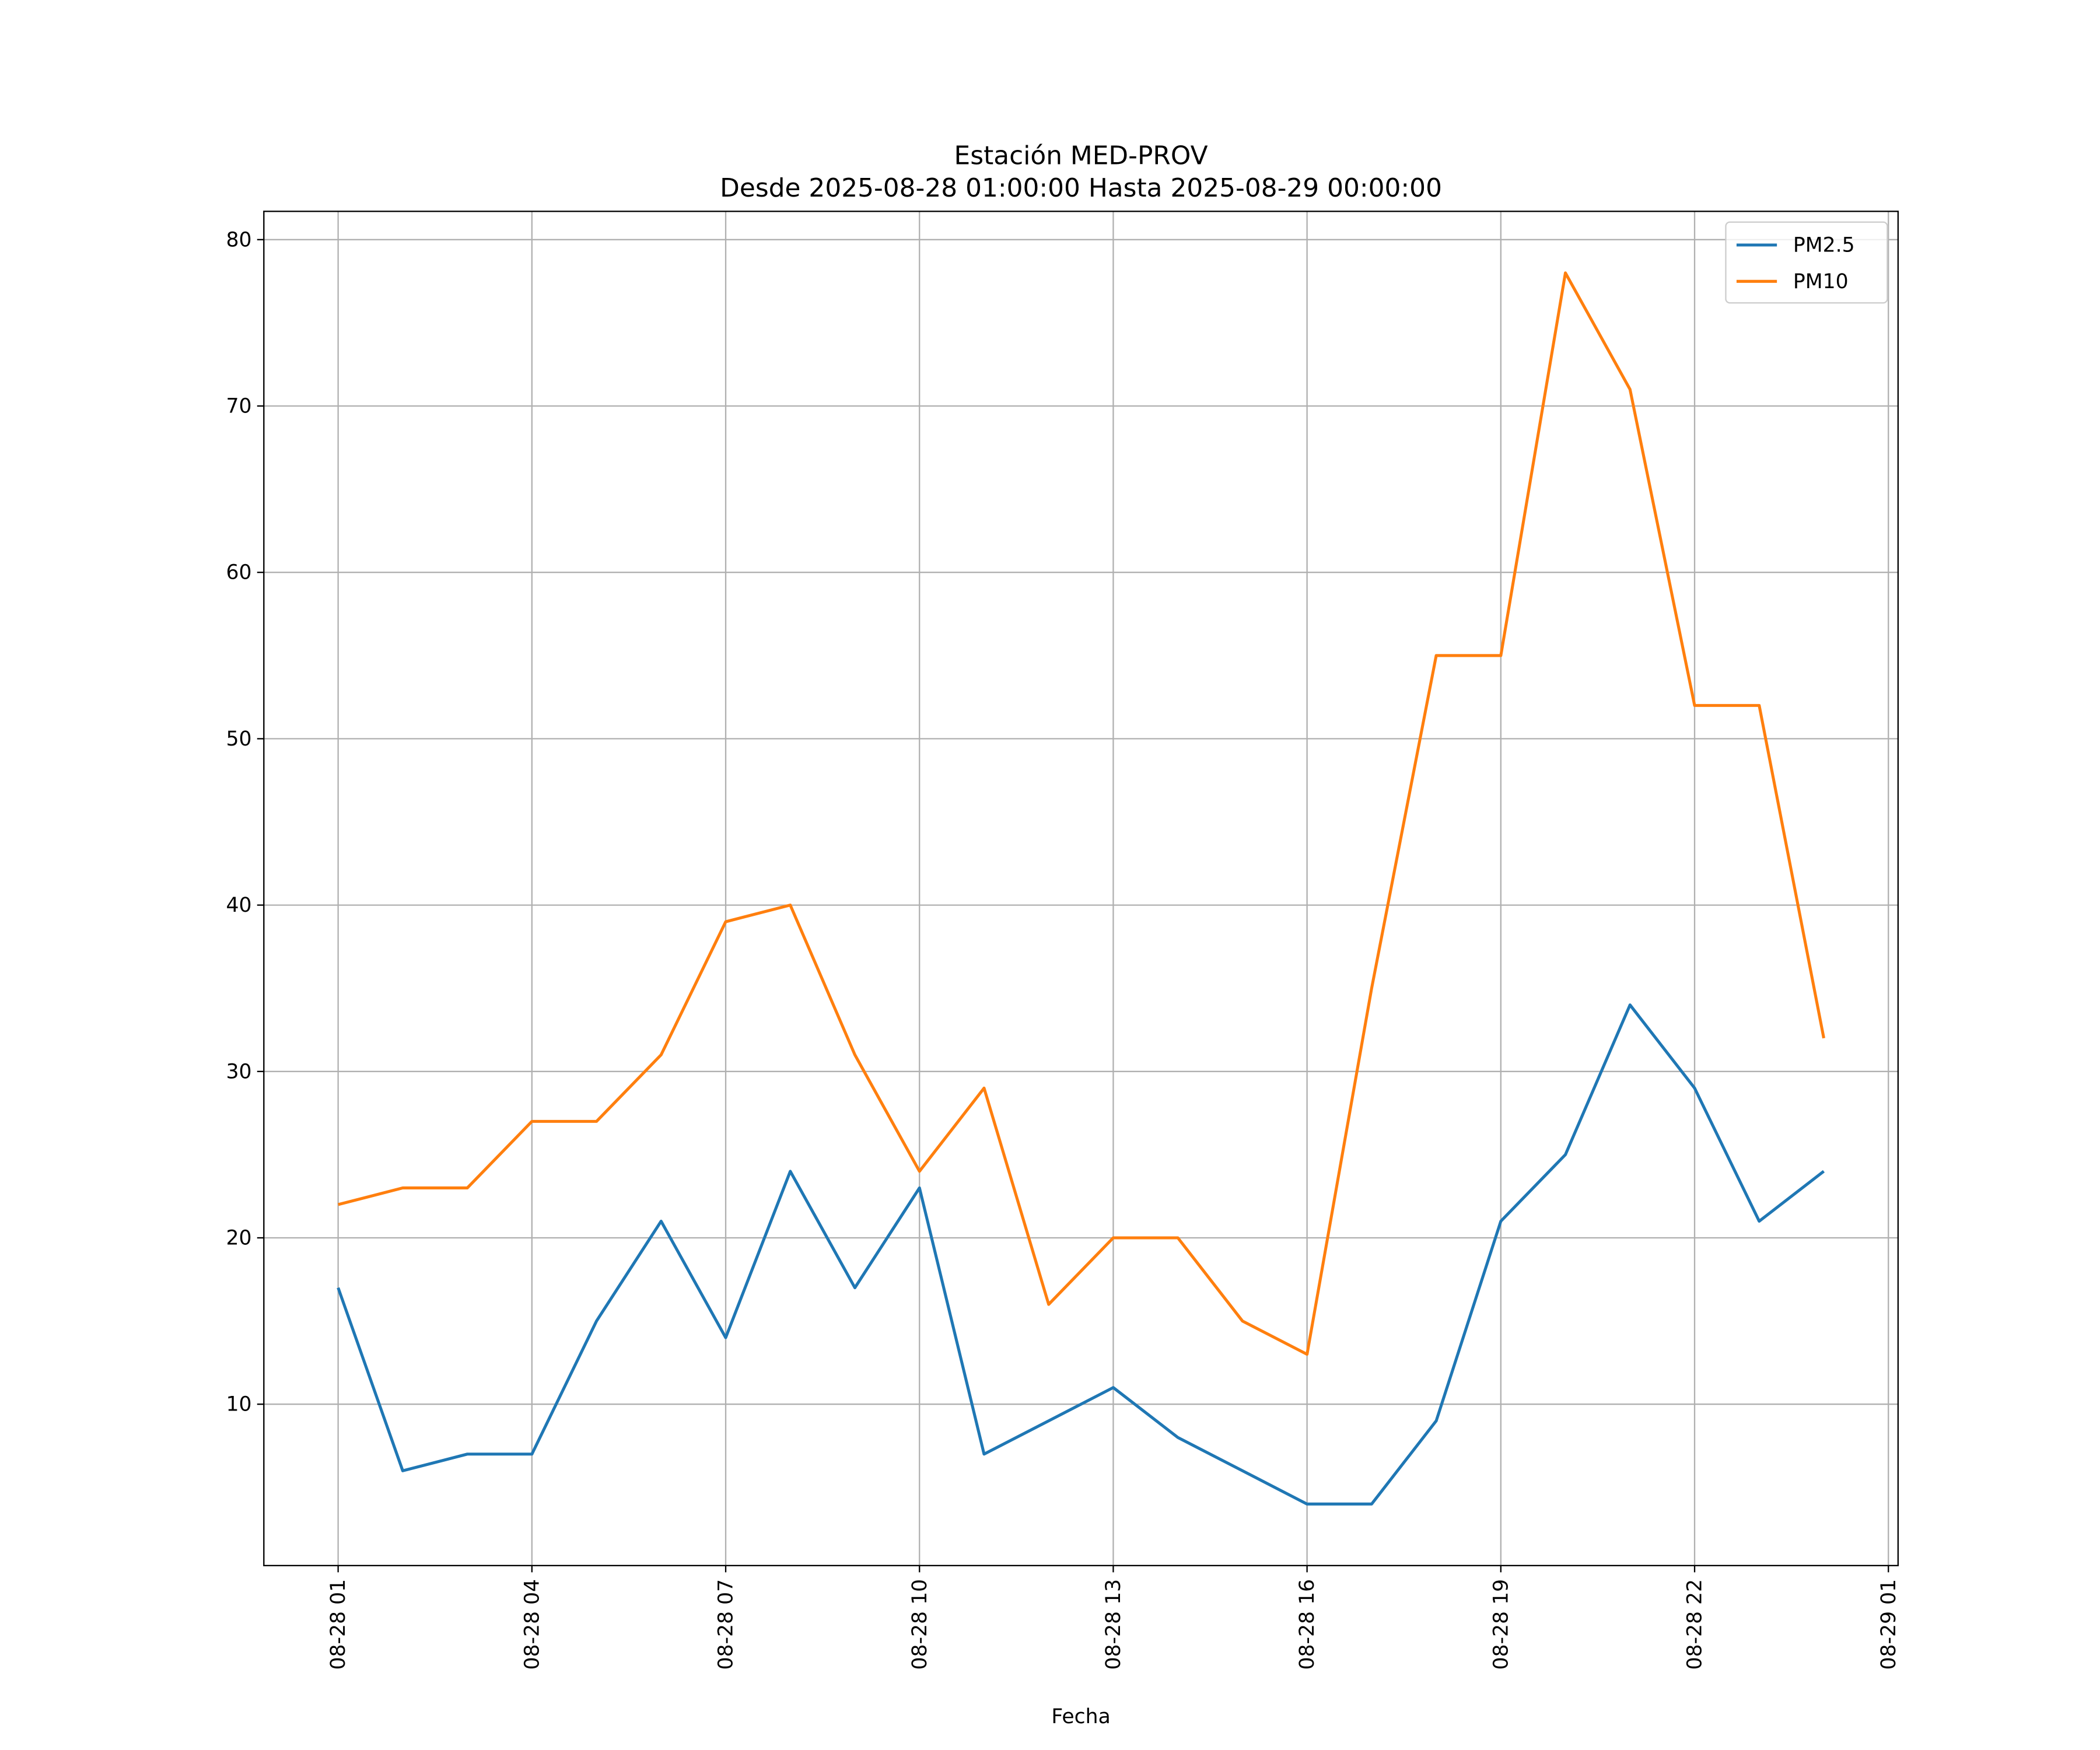  What do you see at coordinates (338, 1624) in the screenshot?
I see `x-tick-label: 08-28 01` at bounding box center [338, 1624].